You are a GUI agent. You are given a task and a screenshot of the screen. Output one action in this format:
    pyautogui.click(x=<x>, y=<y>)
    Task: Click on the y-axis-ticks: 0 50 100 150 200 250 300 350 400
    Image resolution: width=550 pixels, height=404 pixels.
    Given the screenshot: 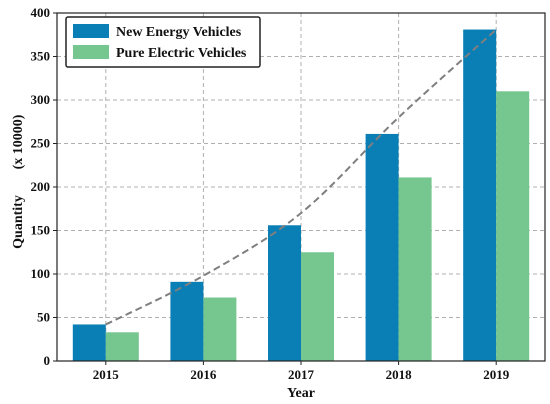 What is the action you would take?
    pyautogui.click(x=44, y=186)
    